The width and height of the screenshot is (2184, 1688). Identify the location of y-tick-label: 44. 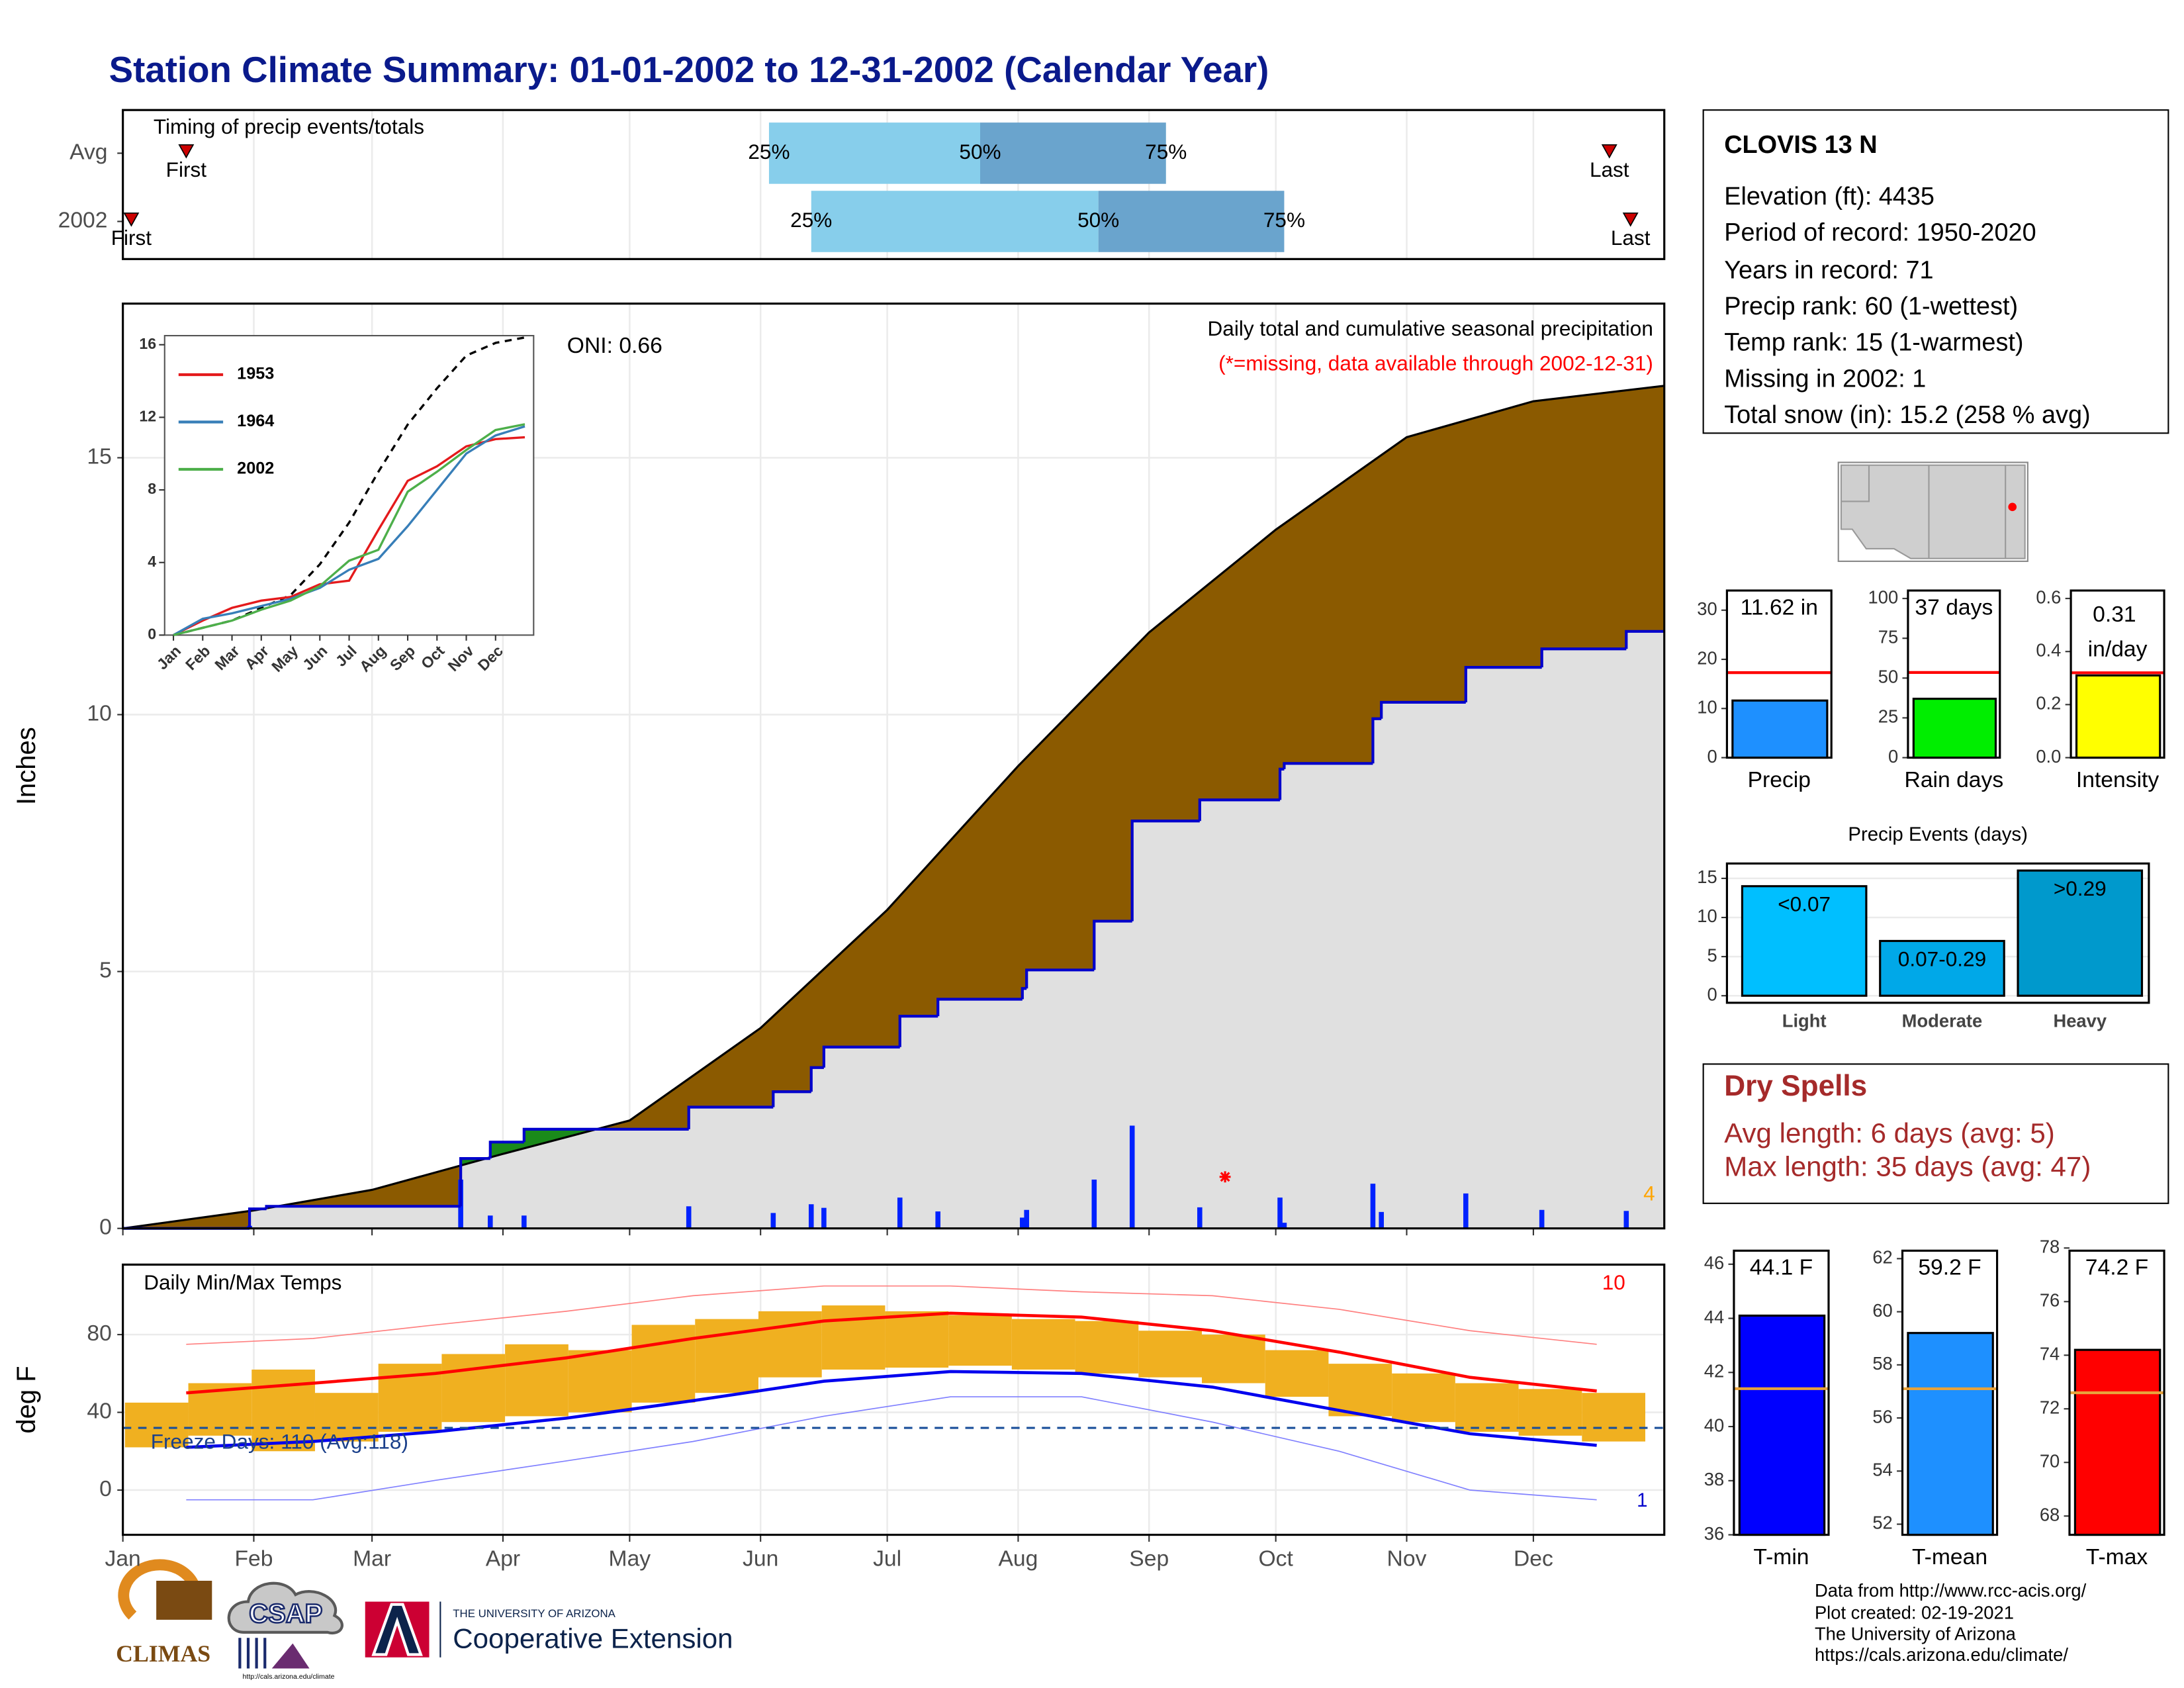
(1714, 1317).